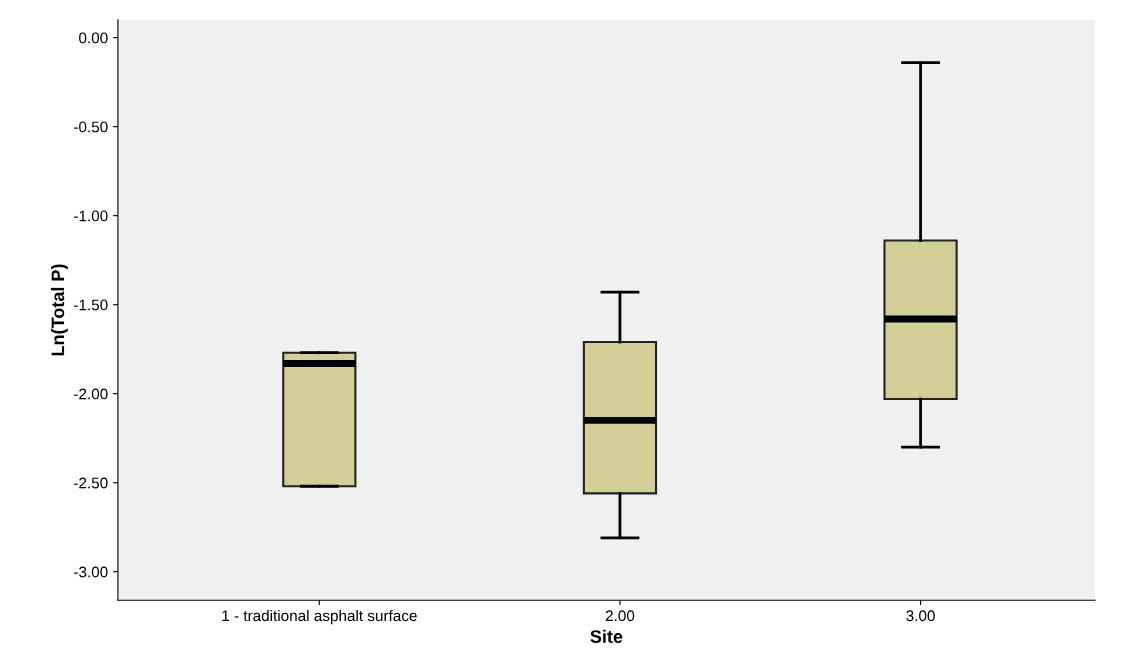  Describe the element at coordinates (91, 483) in the screenshot. I see `y-tick-label: -2.50` at that location.